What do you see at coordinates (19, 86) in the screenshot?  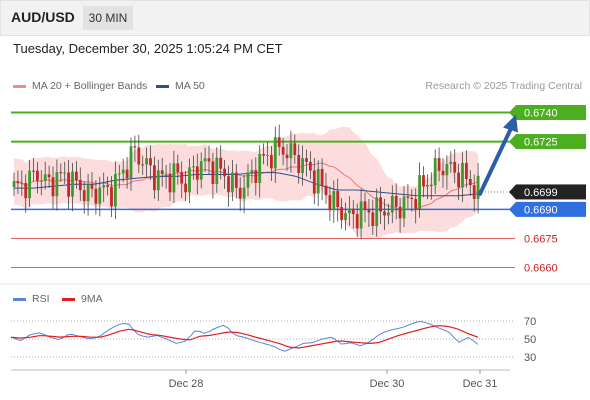 I see `bollinger-swatch` at bounding box center [19, 86].